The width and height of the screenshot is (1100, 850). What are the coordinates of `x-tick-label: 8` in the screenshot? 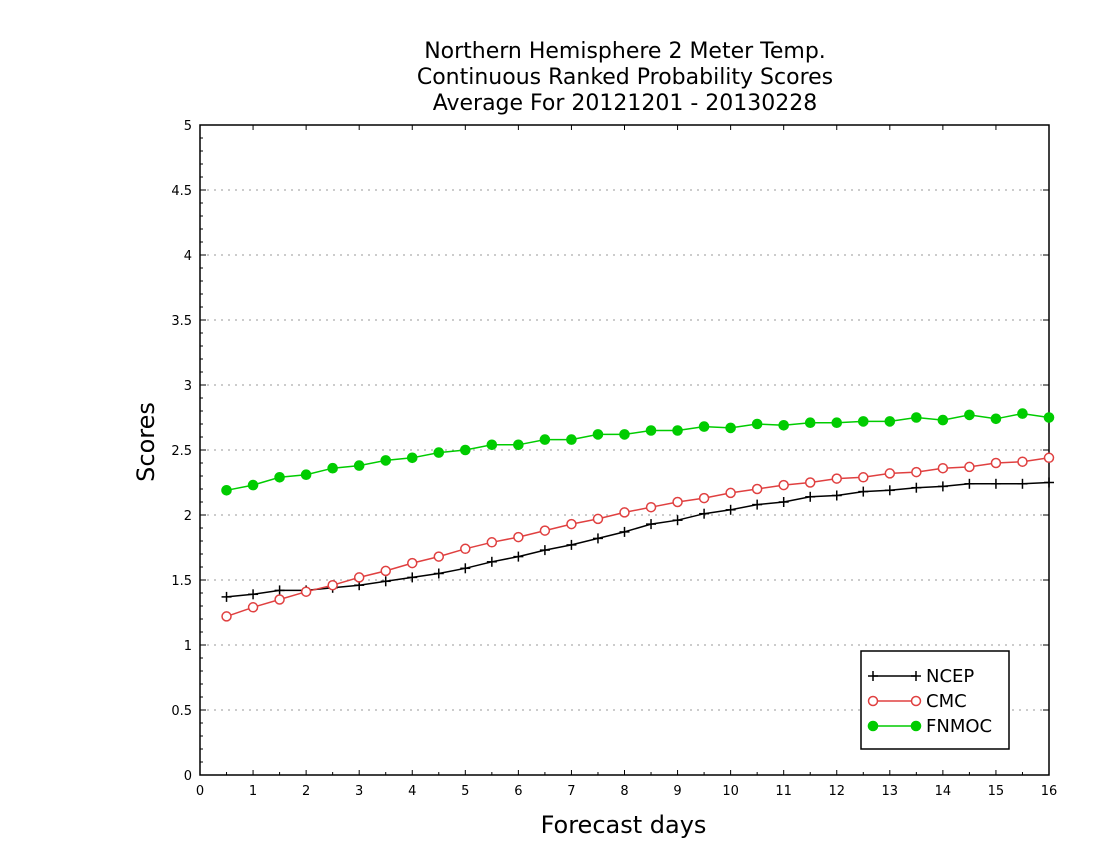 It's located at (624, 791).